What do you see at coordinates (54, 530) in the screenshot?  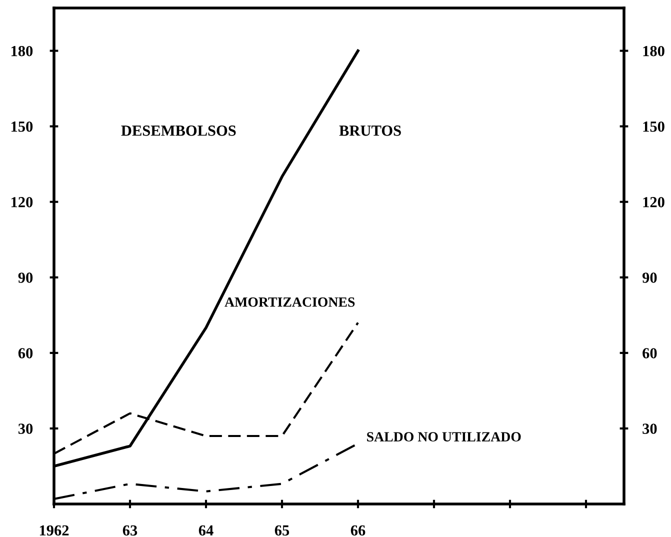 I see `x-tick-label: 1962` at bounding box center [54, 530].